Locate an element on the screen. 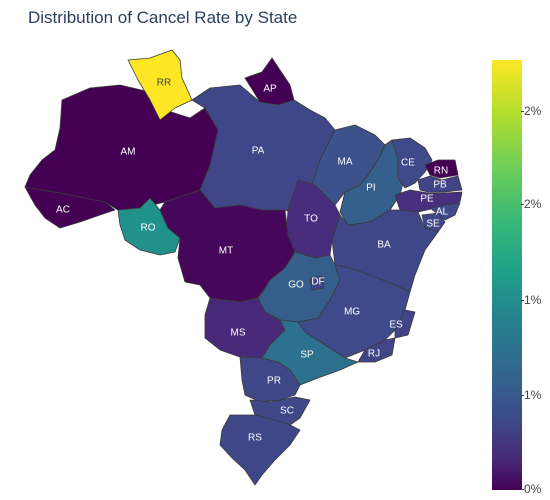  state-rn is located at coordinates (441, 169).